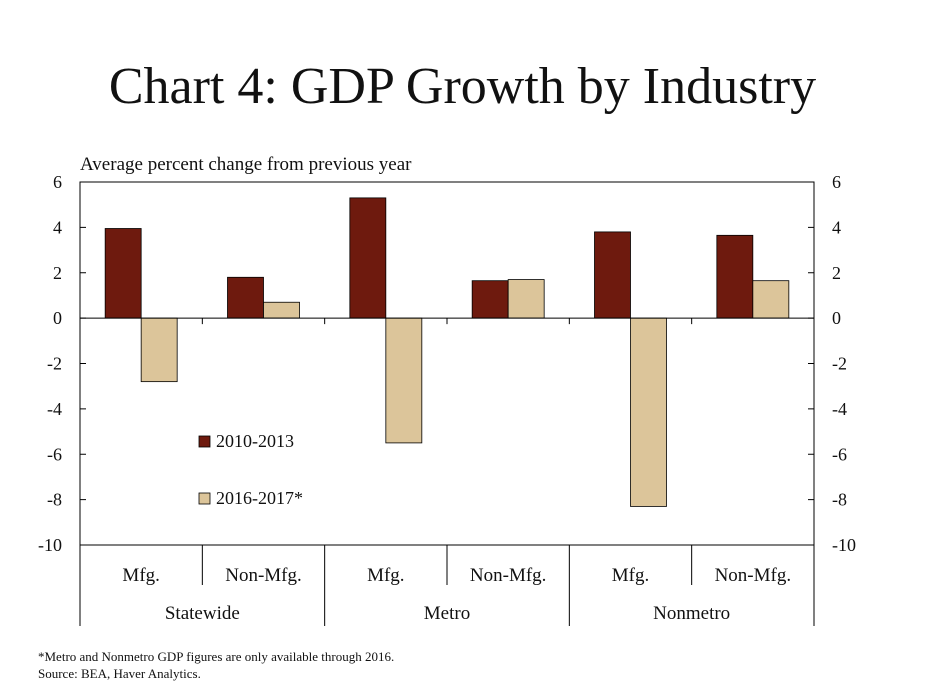  I want to click on legend: 2010-2013 2016-2017*, so click(250, 469).